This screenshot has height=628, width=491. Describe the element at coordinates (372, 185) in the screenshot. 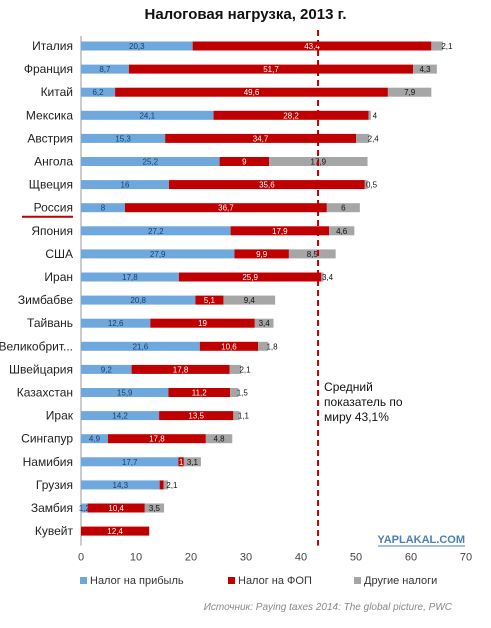

I see `data-label: 0,5` at that location.